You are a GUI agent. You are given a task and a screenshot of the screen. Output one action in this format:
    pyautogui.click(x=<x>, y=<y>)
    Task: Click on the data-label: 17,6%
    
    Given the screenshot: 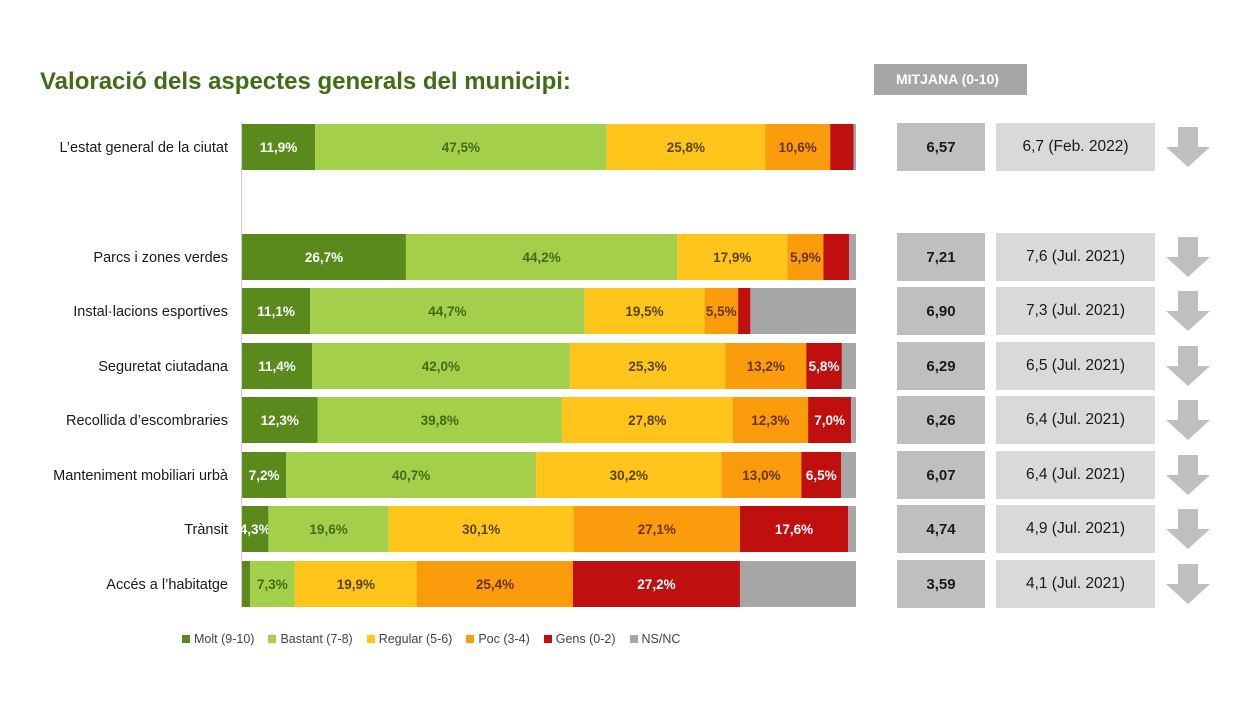 What is the action you would take?
    pyautogui.click(x=794, y=529)
    